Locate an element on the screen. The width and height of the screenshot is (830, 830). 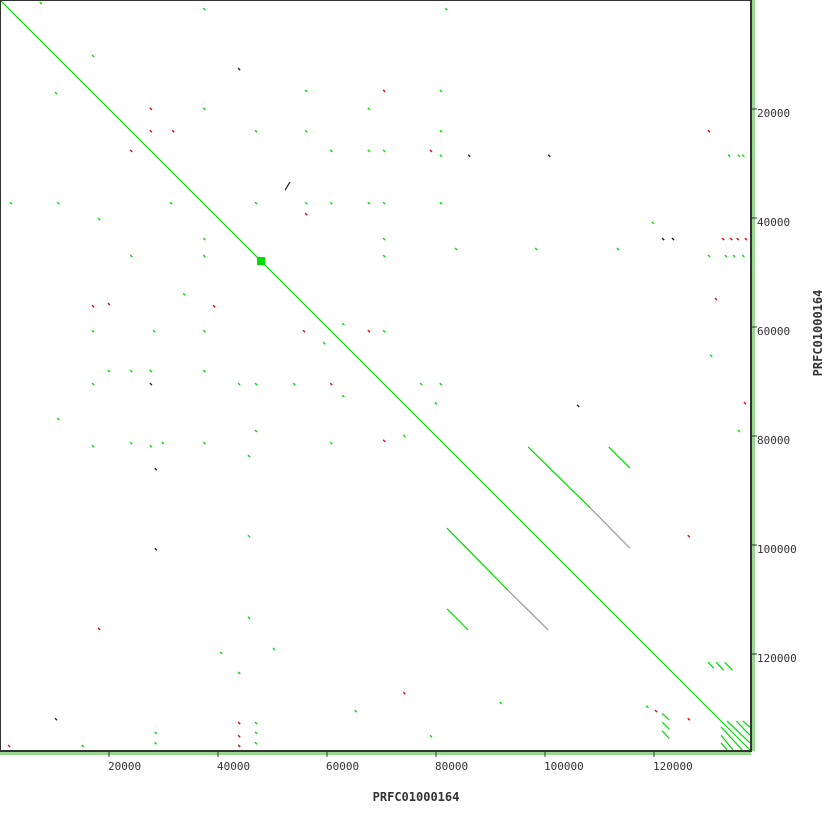
y-tick-label: 100000 is located at coordinates (777, 549).